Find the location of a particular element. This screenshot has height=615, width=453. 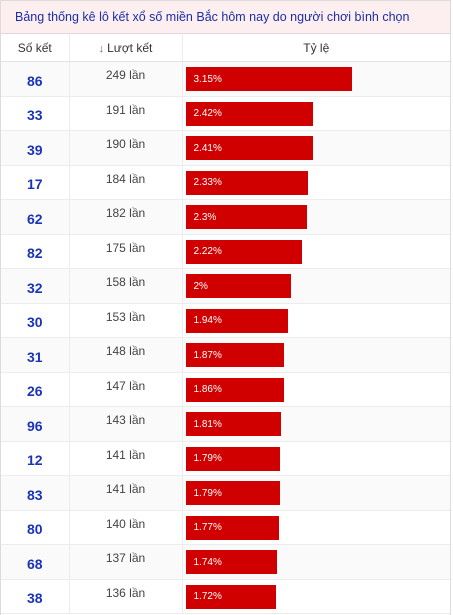

ratio-cell: 2% is located at coordinates (316, 286).